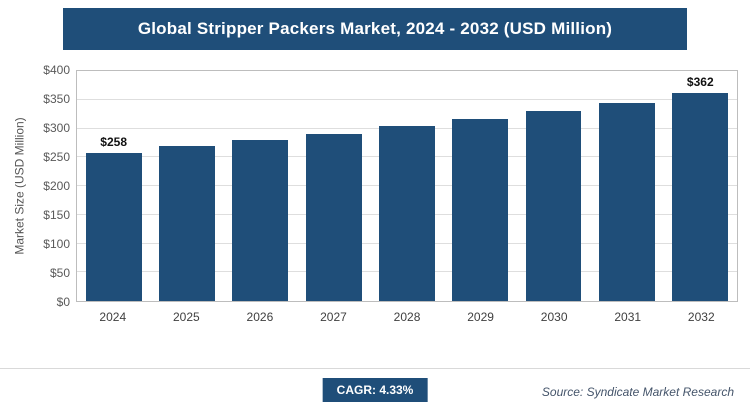 The height and width of the screenshot is (417, 750). I want to click on y-tick-label: $100, so click(56, 244).